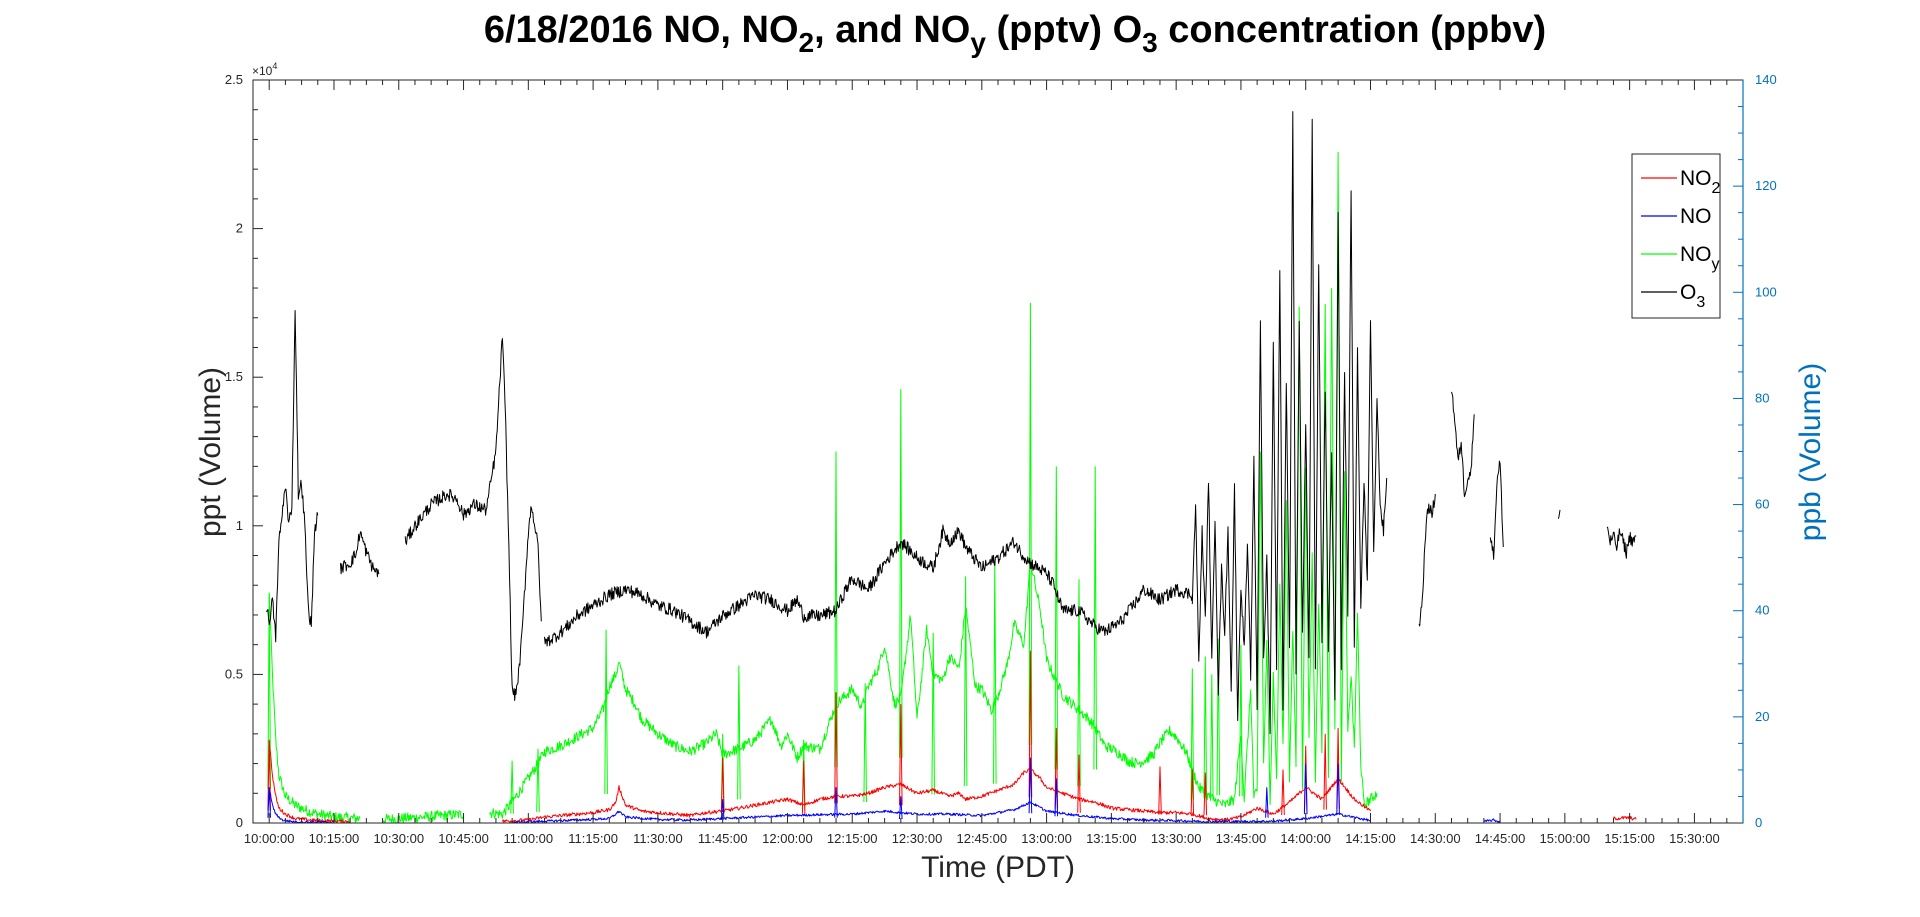 The width and height of the screenshot is (1920, 917). Describe the element at coordinates (658, 838) in the screenshot. I see `x-tick-label: 11:30:00` at that location.